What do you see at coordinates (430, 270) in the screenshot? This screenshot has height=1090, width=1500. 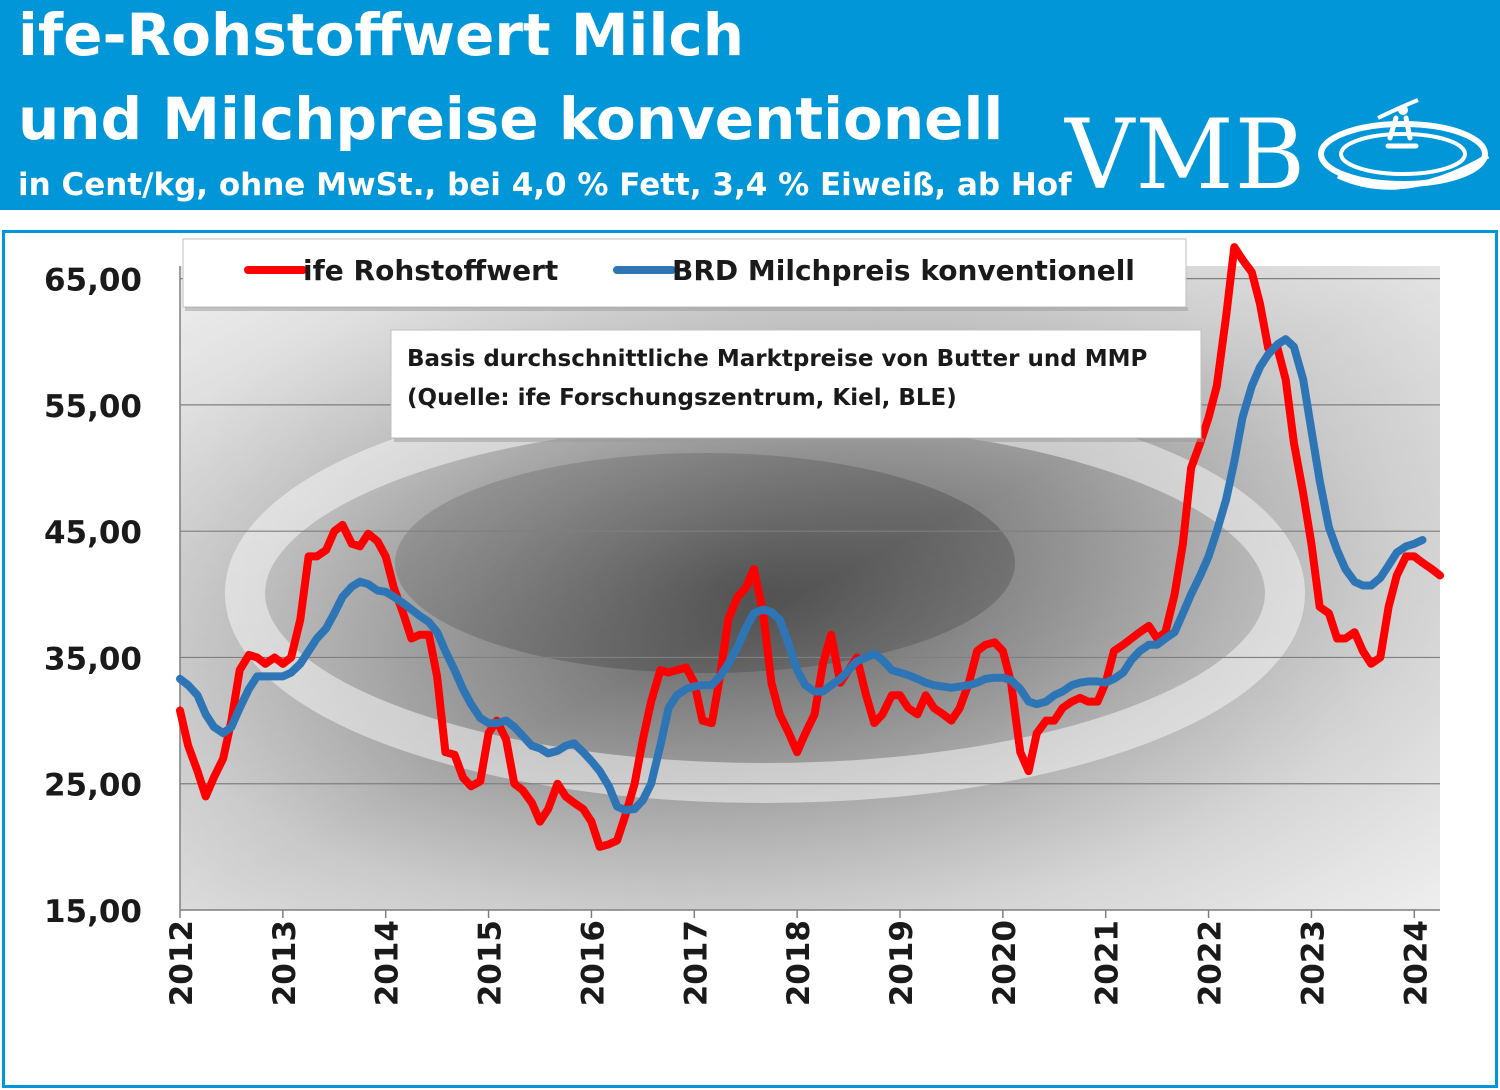 I see `legend-label: ife Rohstoffwert` at bounding box center [430, 270].